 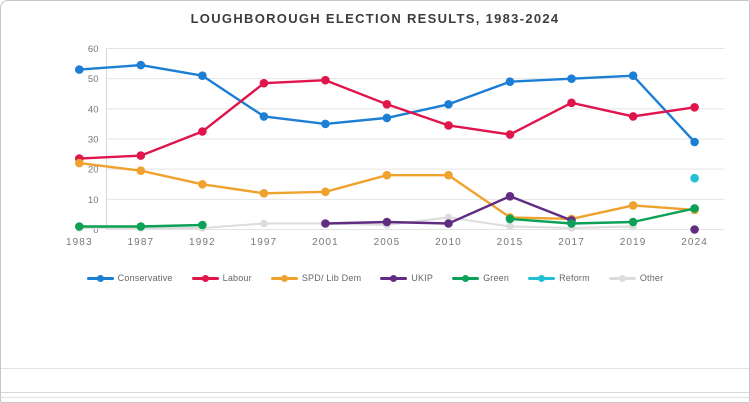 I want to click on legend-item-ukip: UKIP, so click(x=406, y=278).